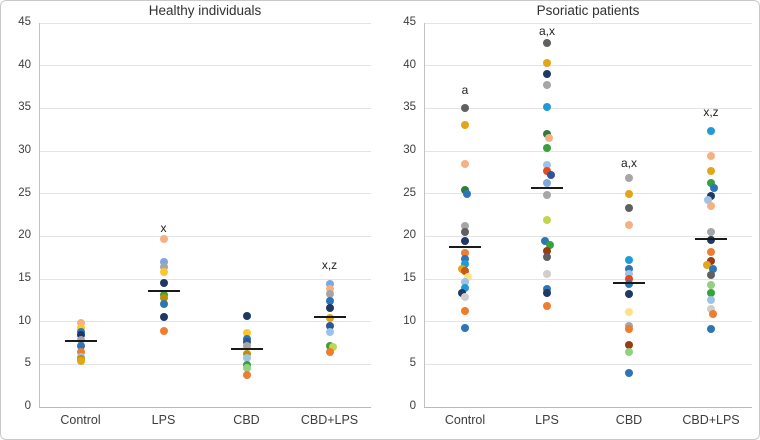  I want to click on x-category-label: CBD+LPS, so click(329, 420).